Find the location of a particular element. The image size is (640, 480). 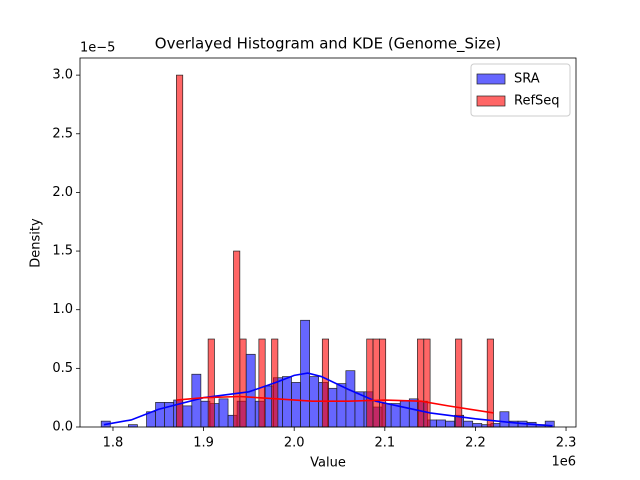

x-tick-label: 2.3 is located at coordinates (566, 443).